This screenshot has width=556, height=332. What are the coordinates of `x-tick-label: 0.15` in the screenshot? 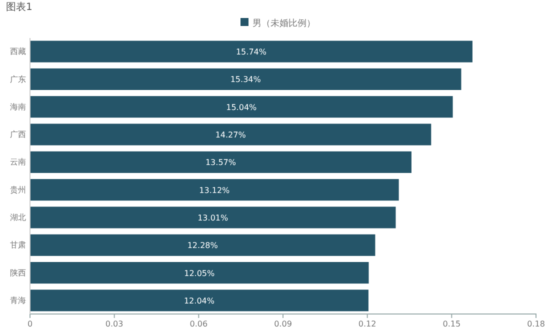 It's located at (451, 324).